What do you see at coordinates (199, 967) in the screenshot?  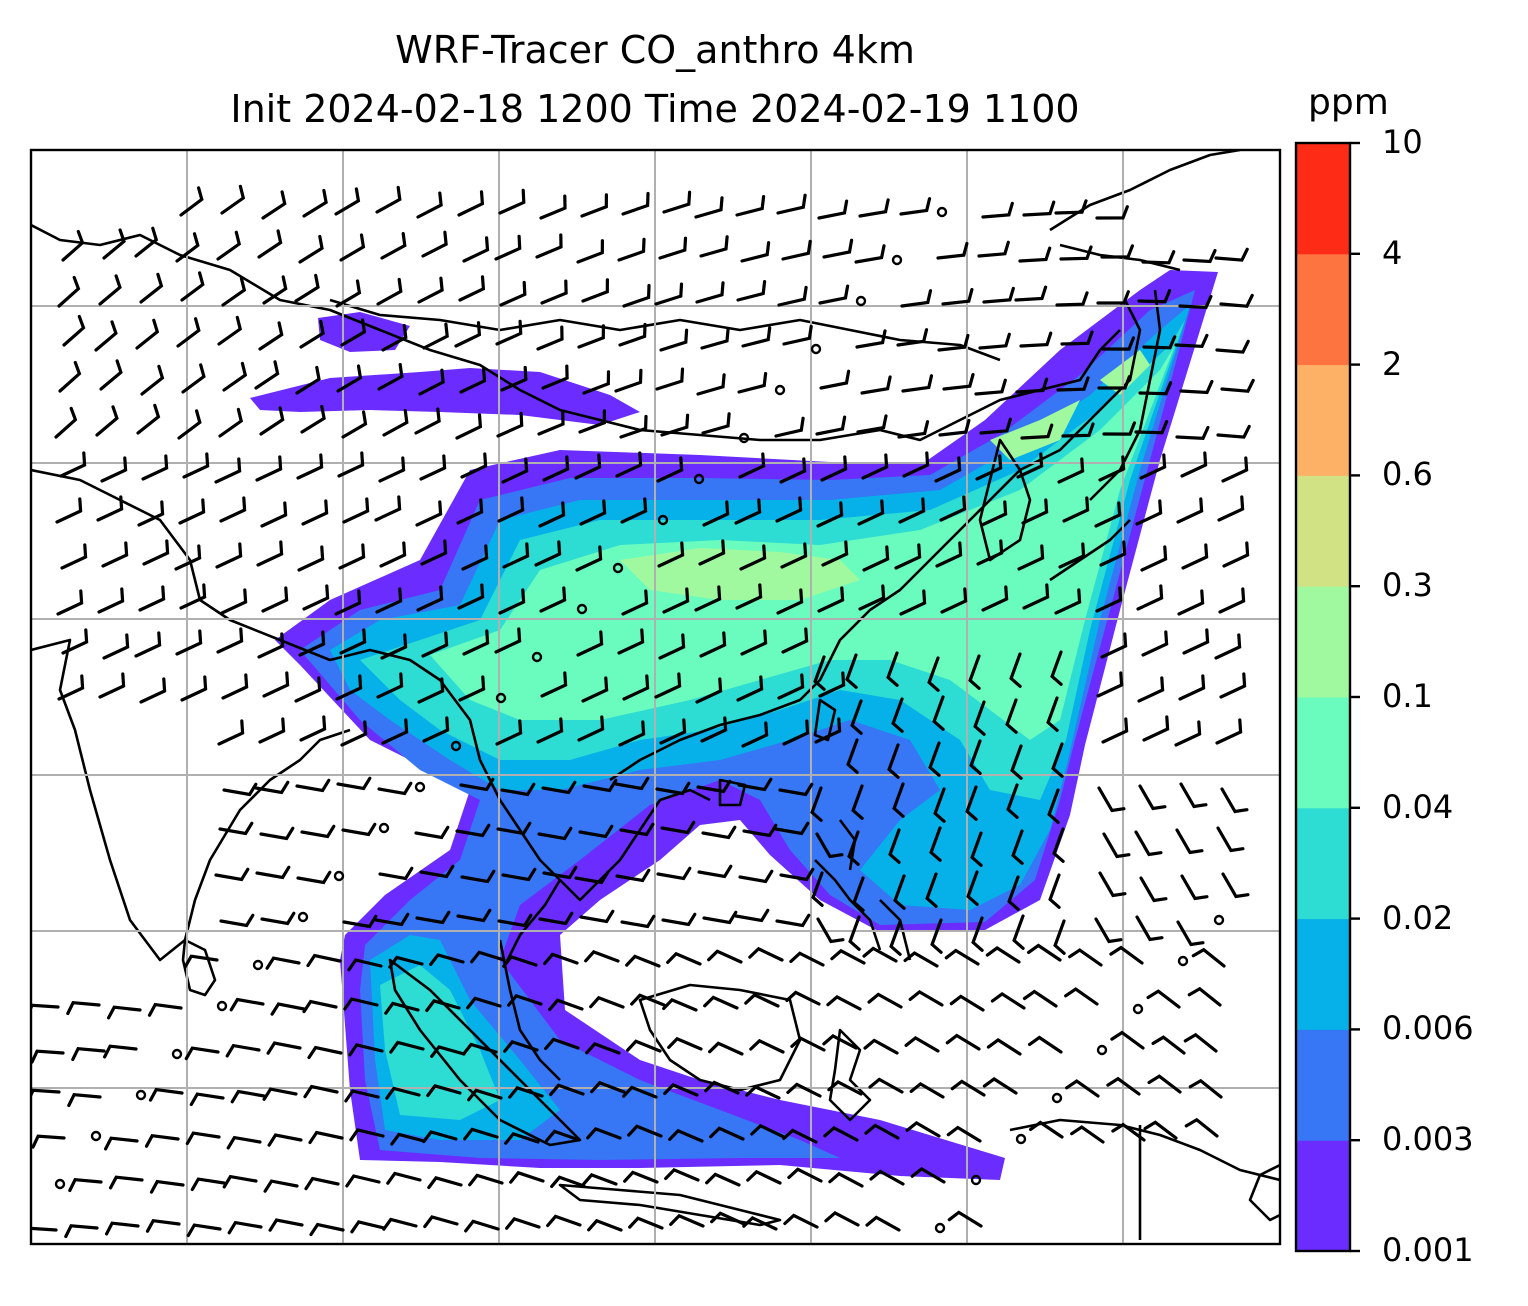 I see `sri-lanka` at bounding box center [199, 967].